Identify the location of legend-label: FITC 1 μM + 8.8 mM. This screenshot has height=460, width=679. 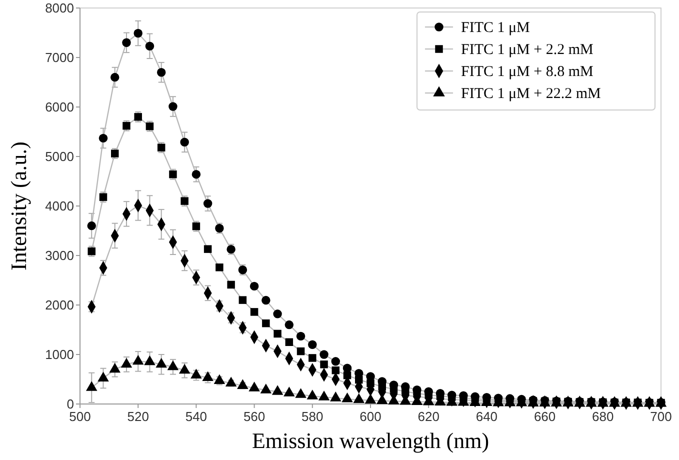
(527, 72).